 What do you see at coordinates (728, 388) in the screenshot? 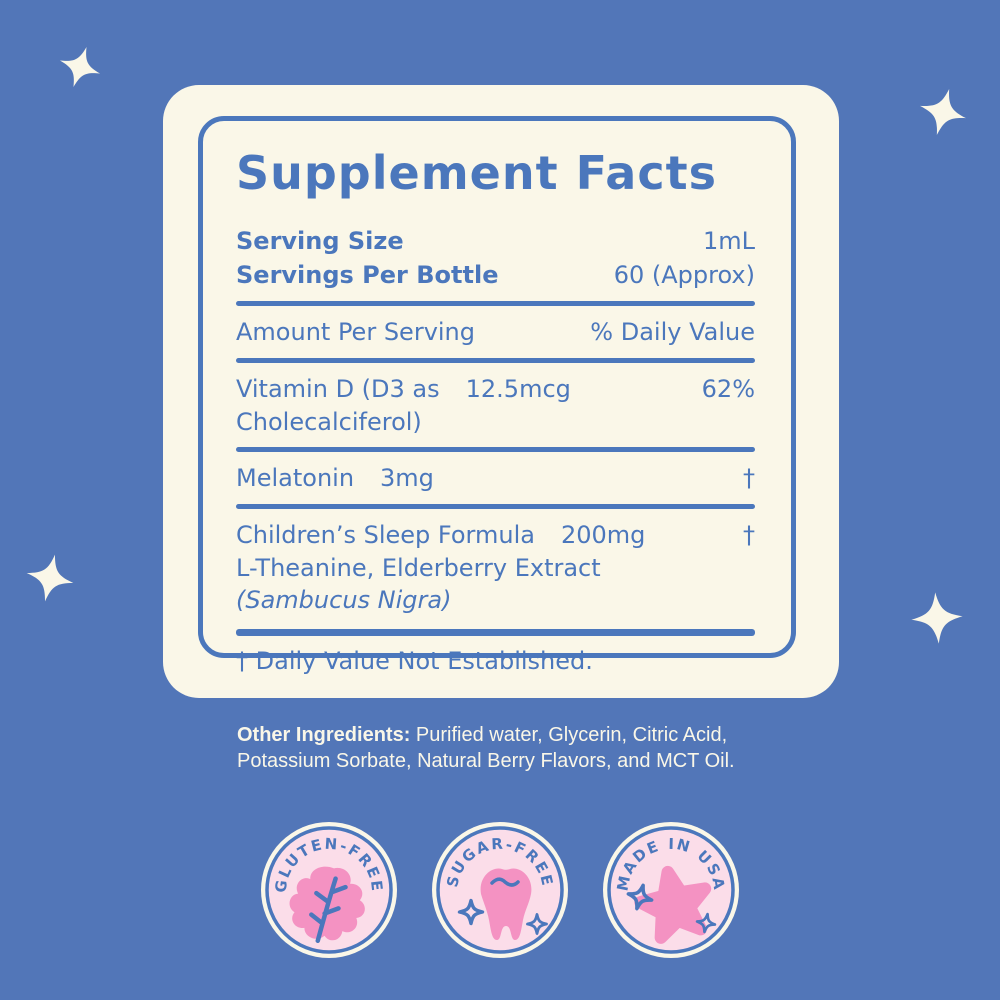
I see `vitamin-d-dv: 62%` at bounding box center [728, 388].